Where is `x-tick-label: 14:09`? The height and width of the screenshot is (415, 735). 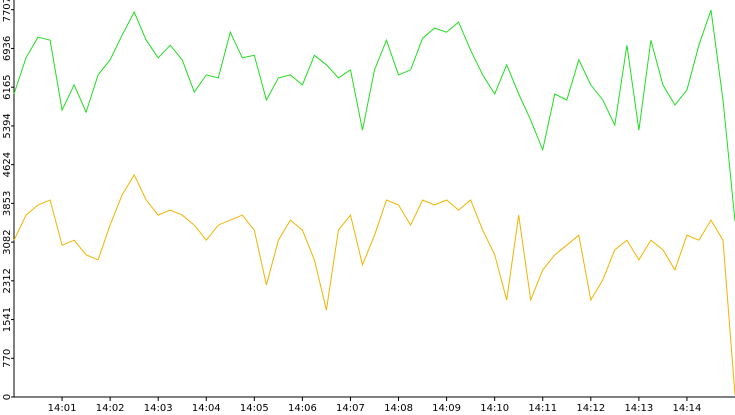 x-tick-label: 14:09 is located at coordinates (446, 408).